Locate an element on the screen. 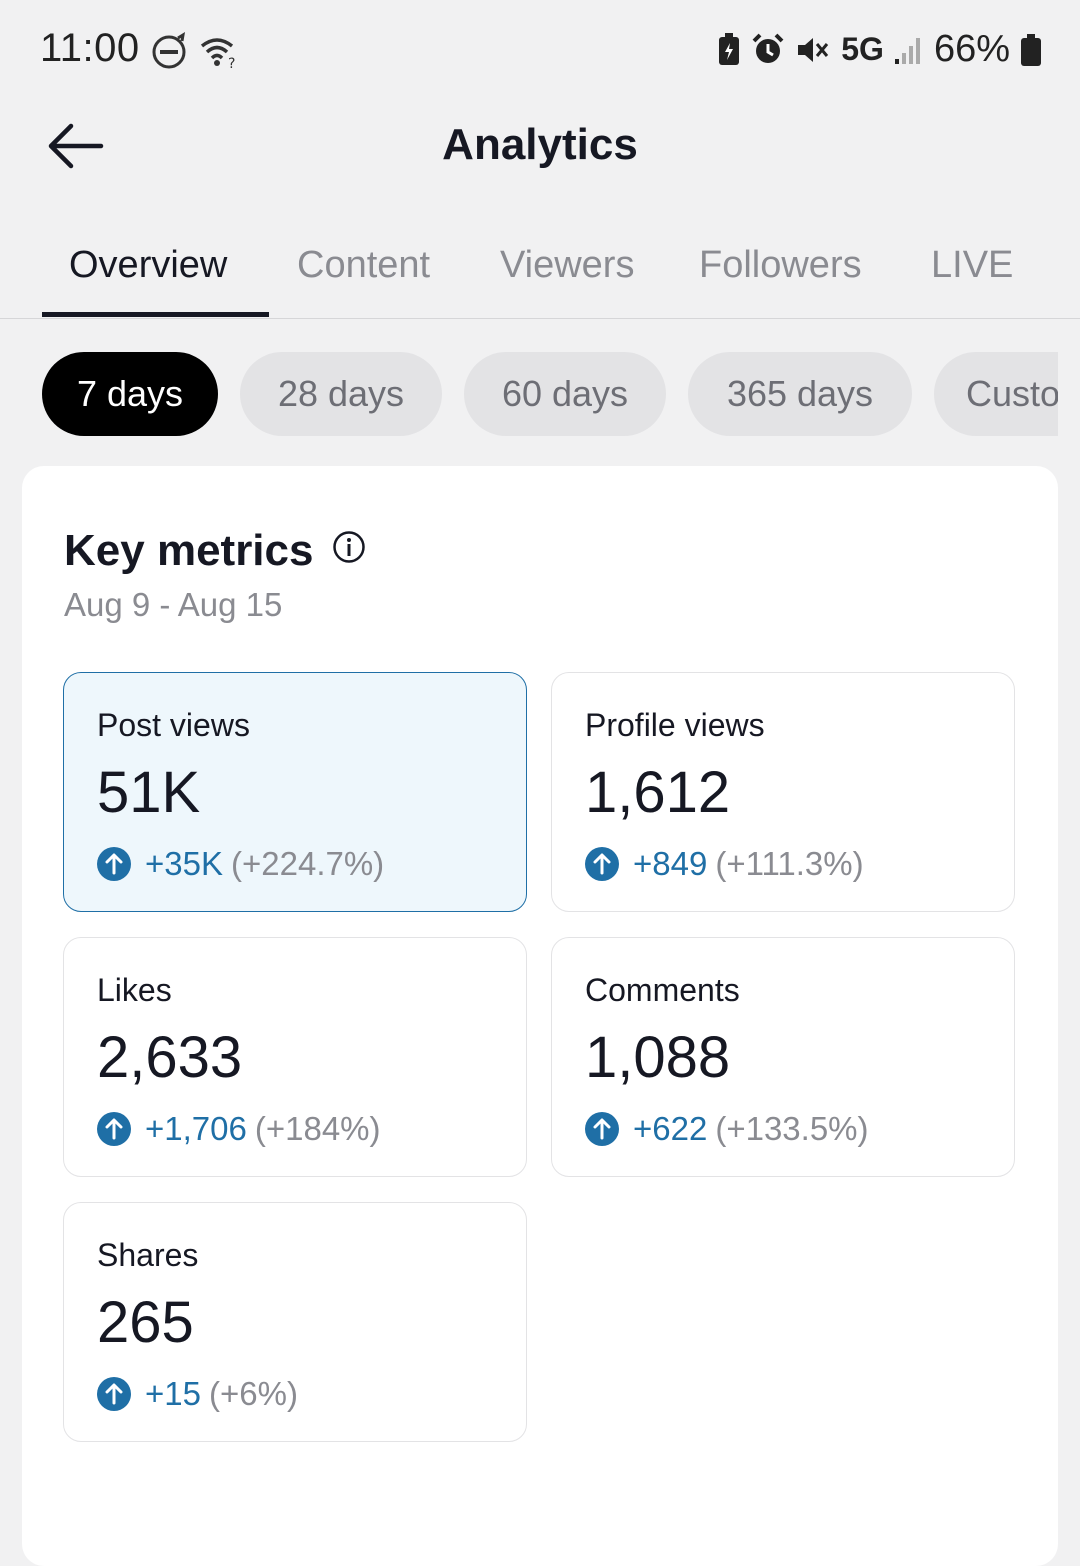 Image resolution: width=1080 pixels, height=1566 pixels. metric-change: +35K (+224.7%) is located at coordinates (240, 864).